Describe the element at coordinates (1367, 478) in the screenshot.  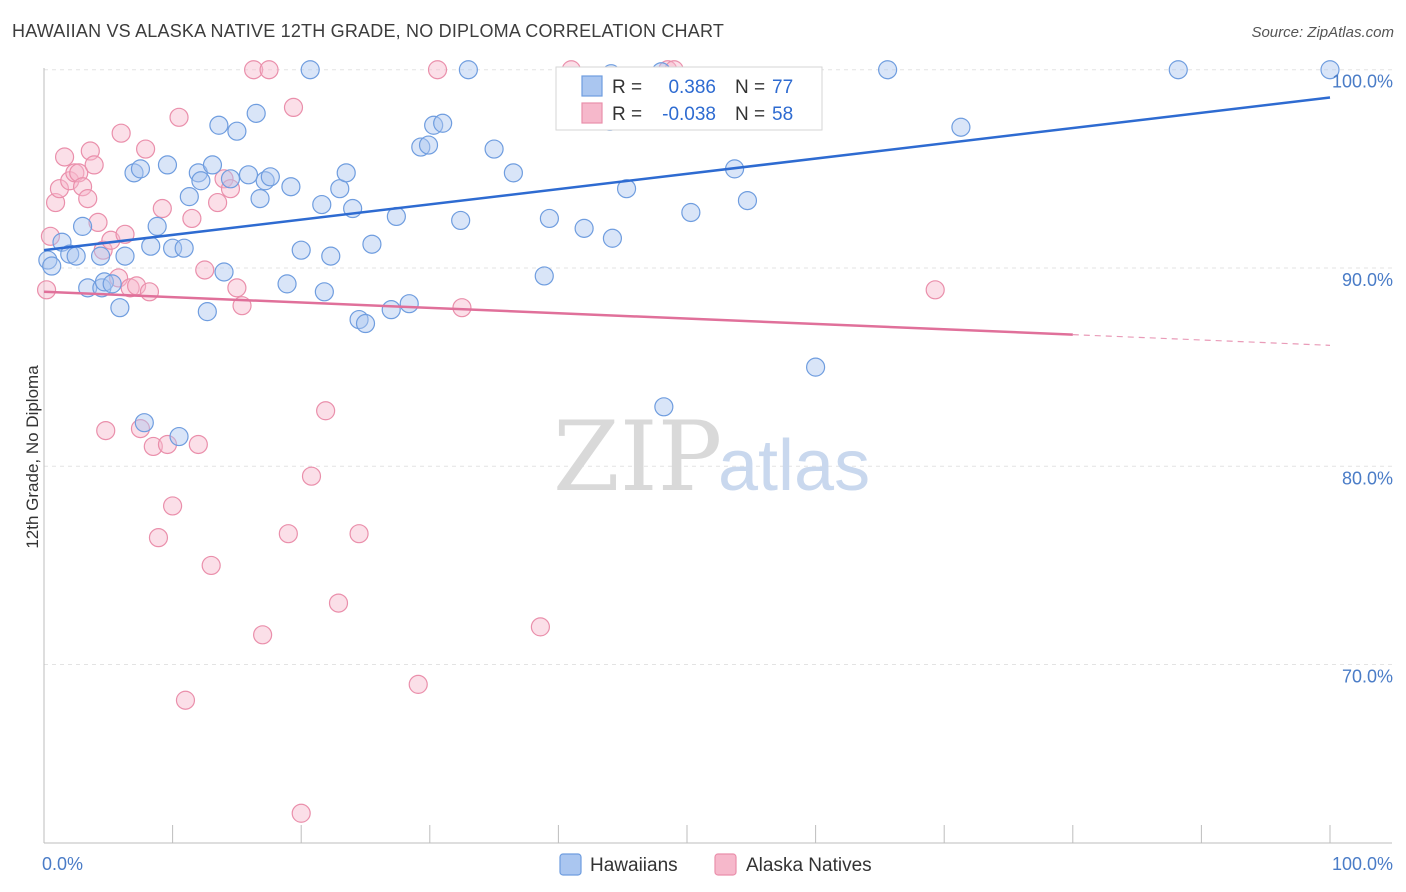
I see `y-tick-label-2: 80.0%` at that location.